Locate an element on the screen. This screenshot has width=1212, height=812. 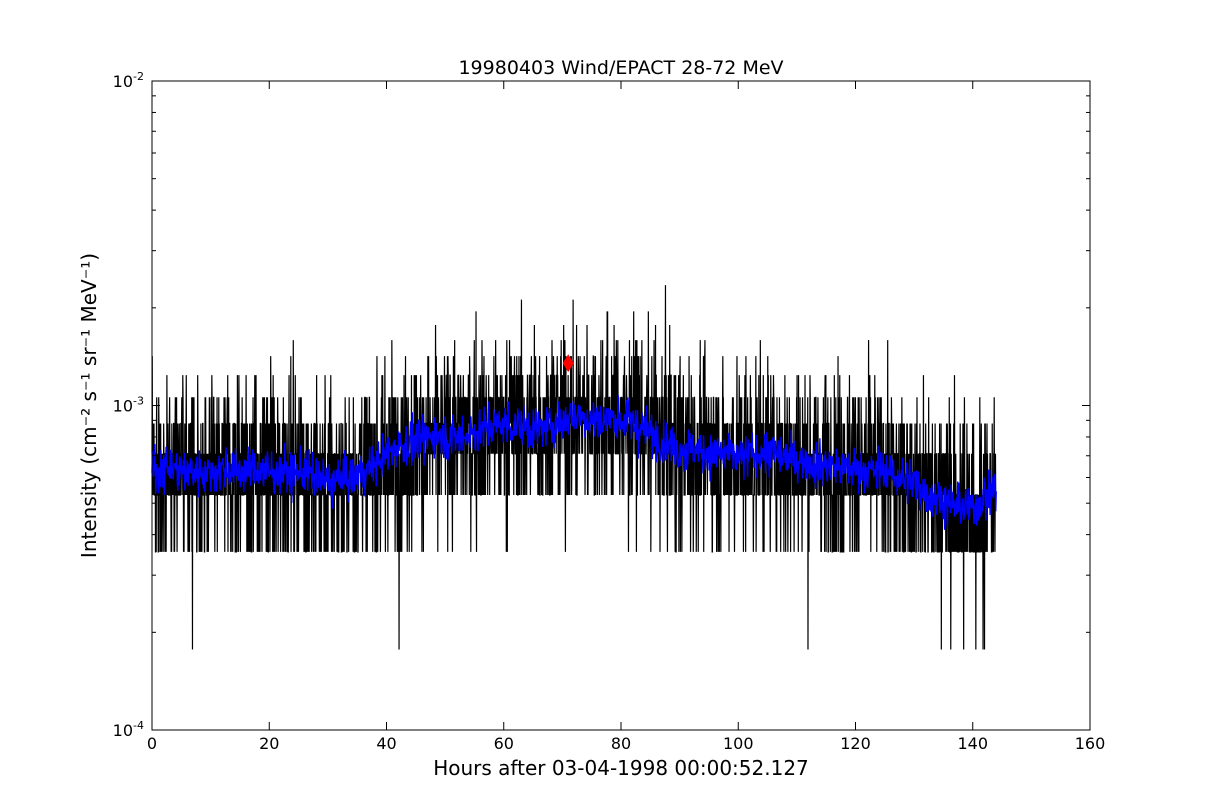
y-tick-label: 10⁻³ is located at coordinates (128, 405).